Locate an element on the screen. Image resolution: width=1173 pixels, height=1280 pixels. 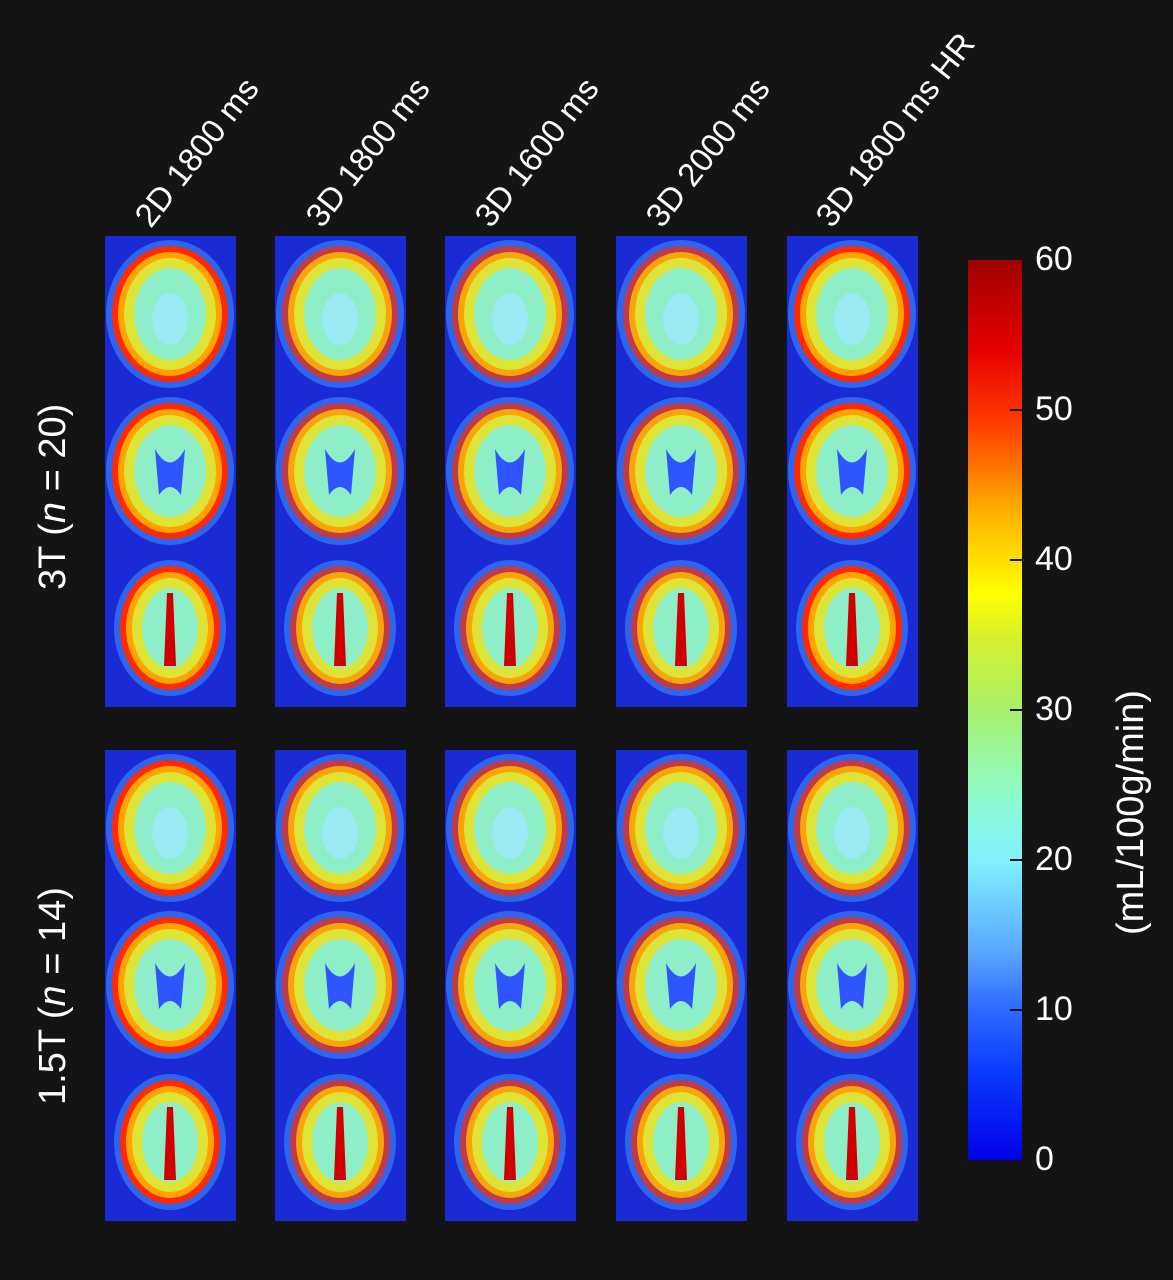
column-header-3d-2000: 3D 2000 ms is located at coordinates (707, 152).